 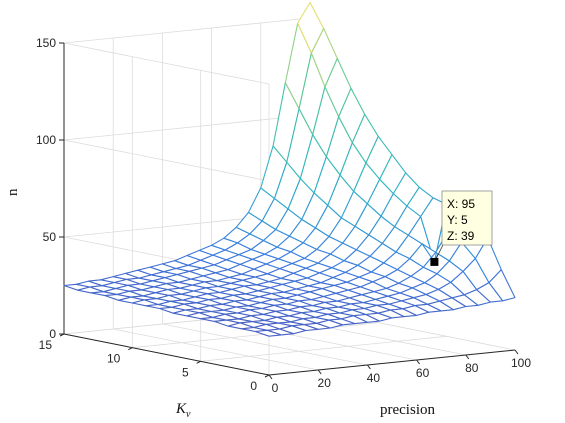 What do you see at coordinates (461, 204) in the screenshot?
I see `datatip-x: X: 95` at bounding box center [461, 204].